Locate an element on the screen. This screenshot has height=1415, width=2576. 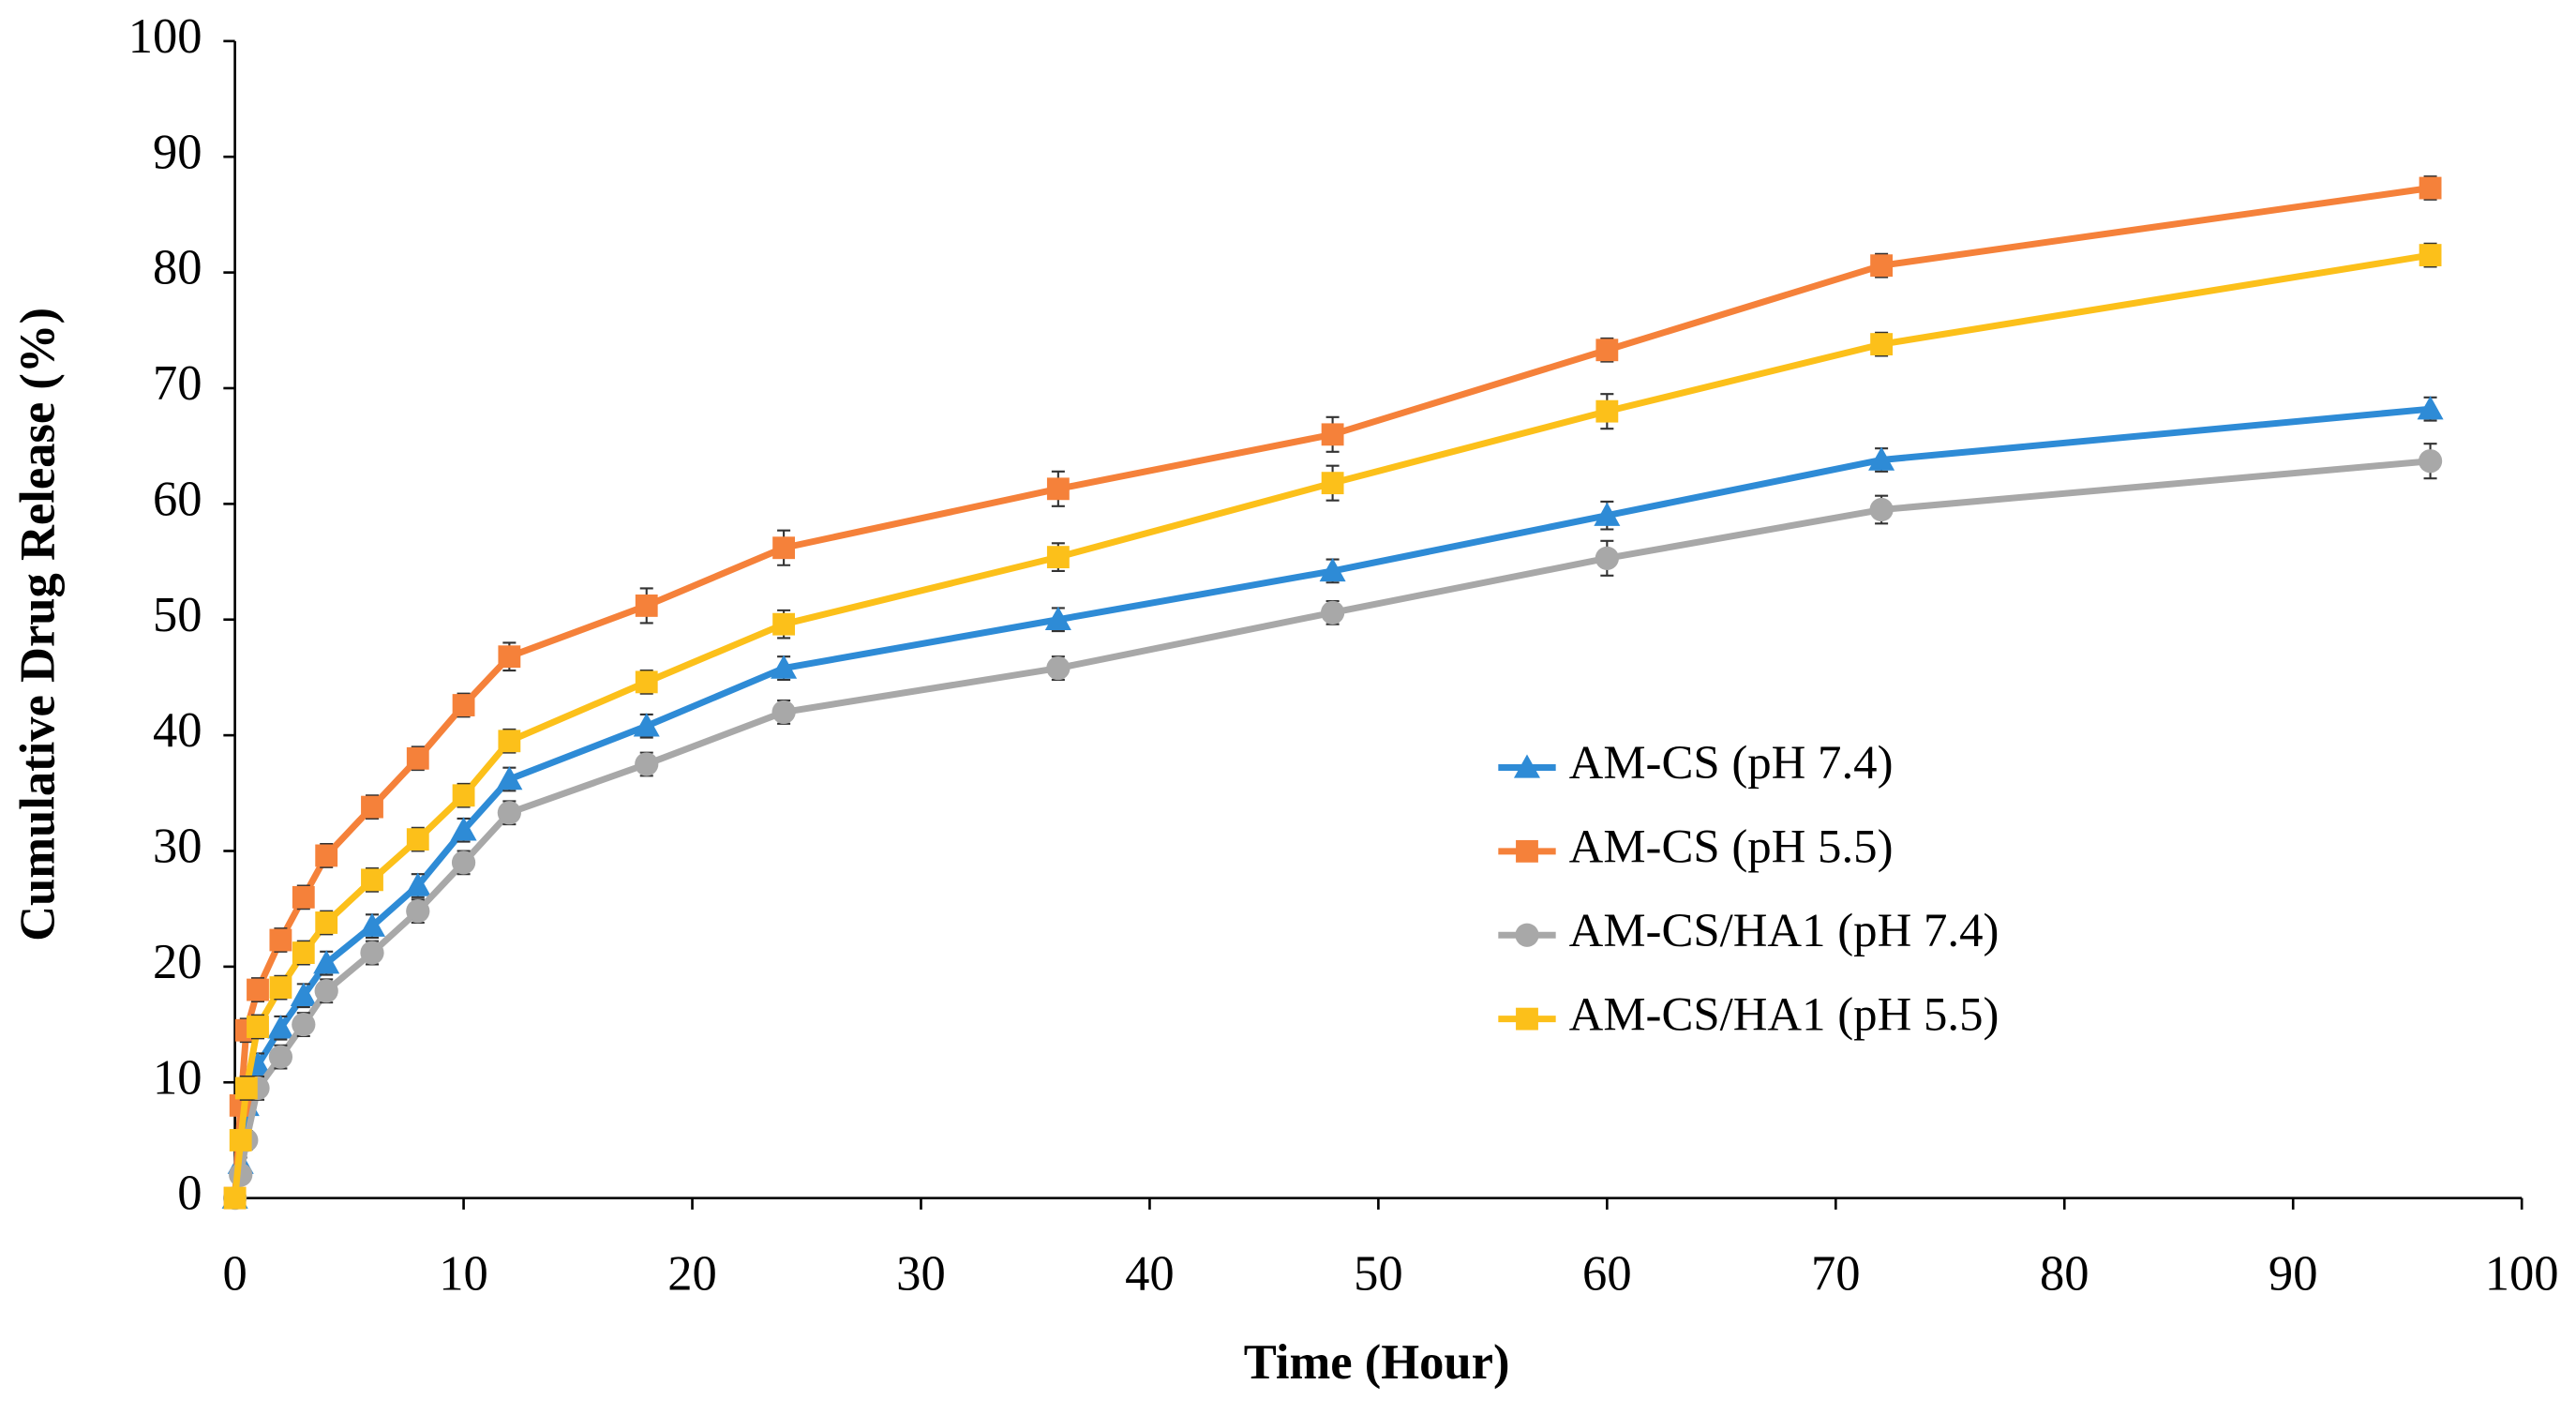
y-tick-label: 10 is located at coordinates (178, 1078).